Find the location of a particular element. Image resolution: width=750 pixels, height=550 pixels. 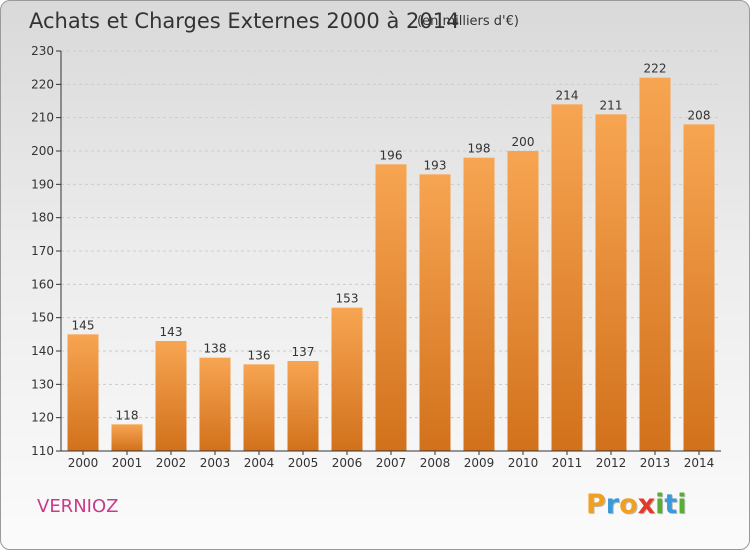

logo-letter: t is located at coordinates (671, 504).